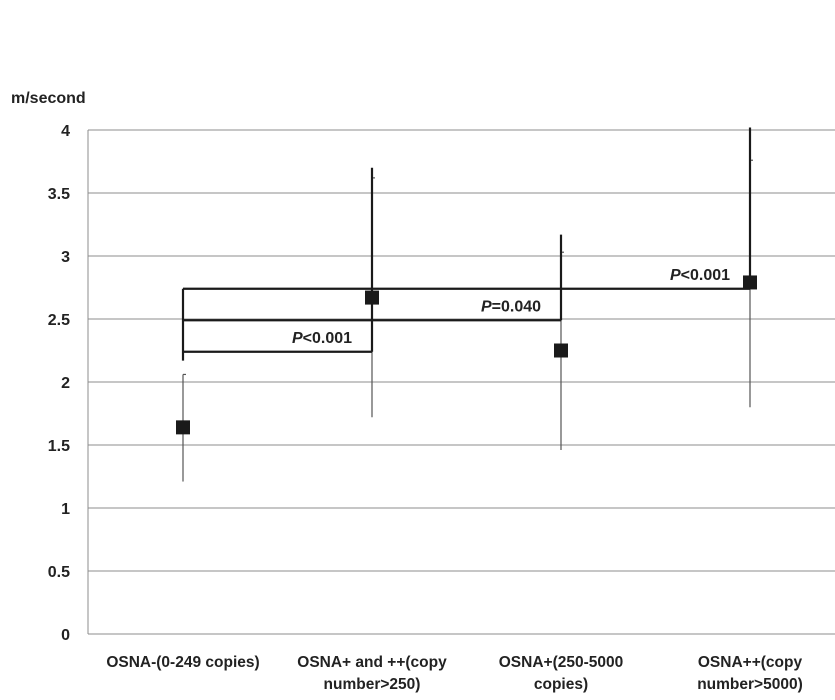 The image size is (835, 700). What do you see at coordinates (750, 684) in the screenshot?
I see `x-category-label-line: number>5000)` at bounding box center [750, 684].